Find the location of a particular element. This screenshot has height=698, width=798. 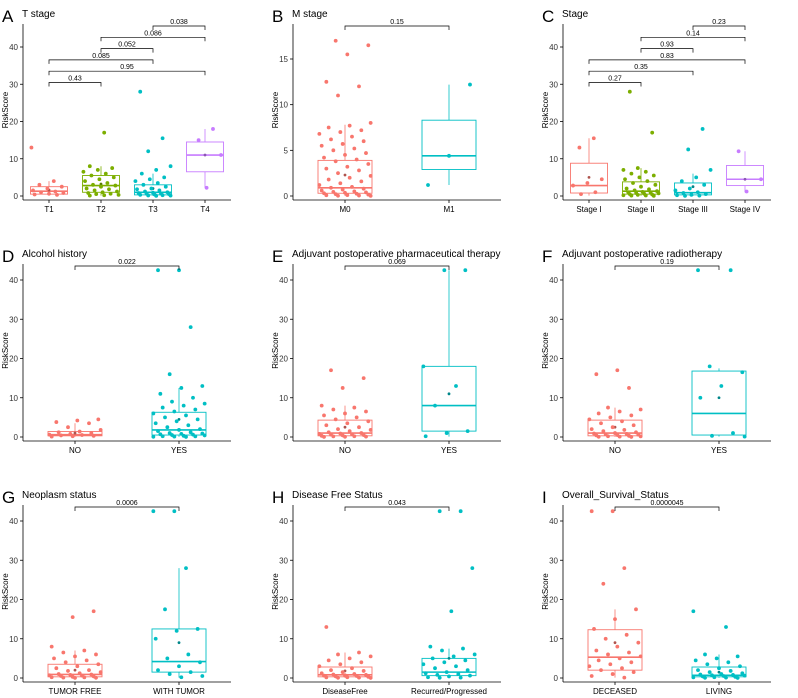

y-tick-label: 40 is located at coordinates (553, 521).